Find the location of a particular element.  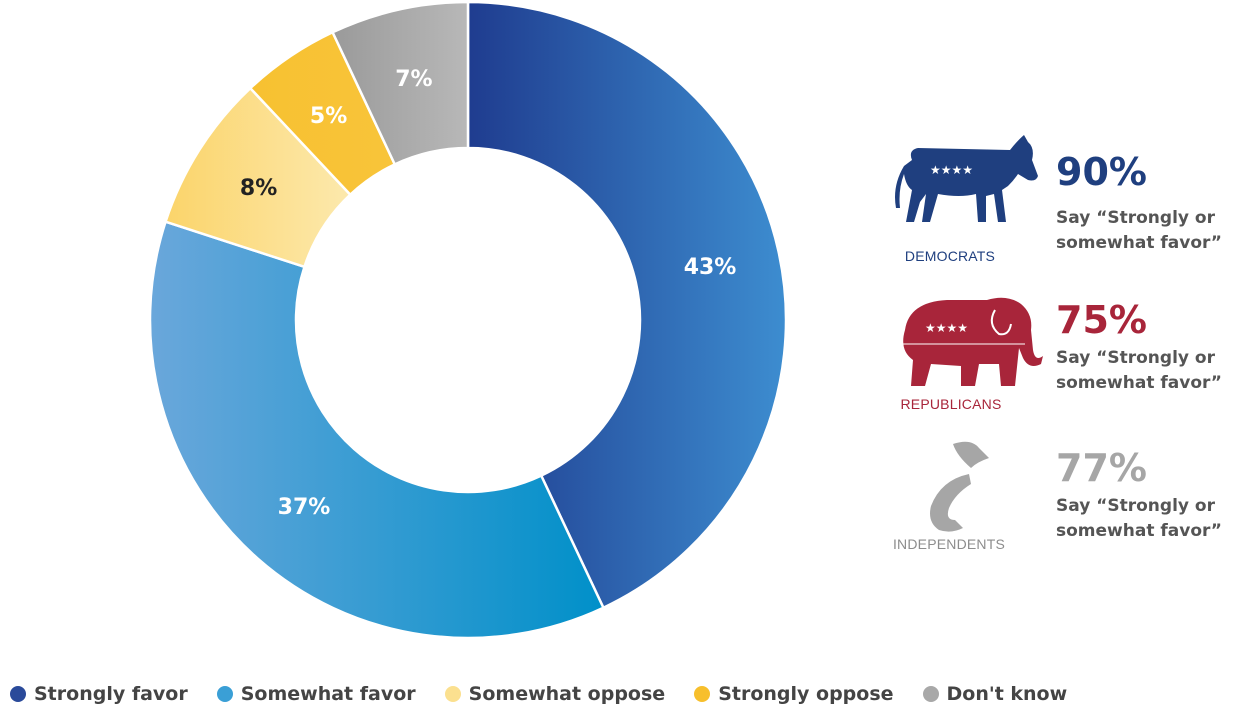

legend-item: Somewhat oppose is located at coordinates (555, 694).